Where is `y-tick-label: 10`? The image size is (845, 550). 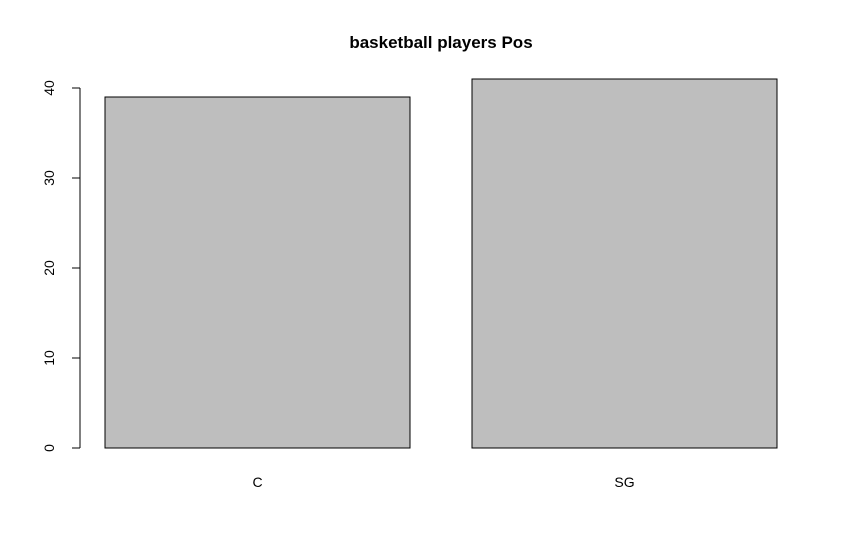 y-tick-label: 10 is located at coordinates (49, 358).